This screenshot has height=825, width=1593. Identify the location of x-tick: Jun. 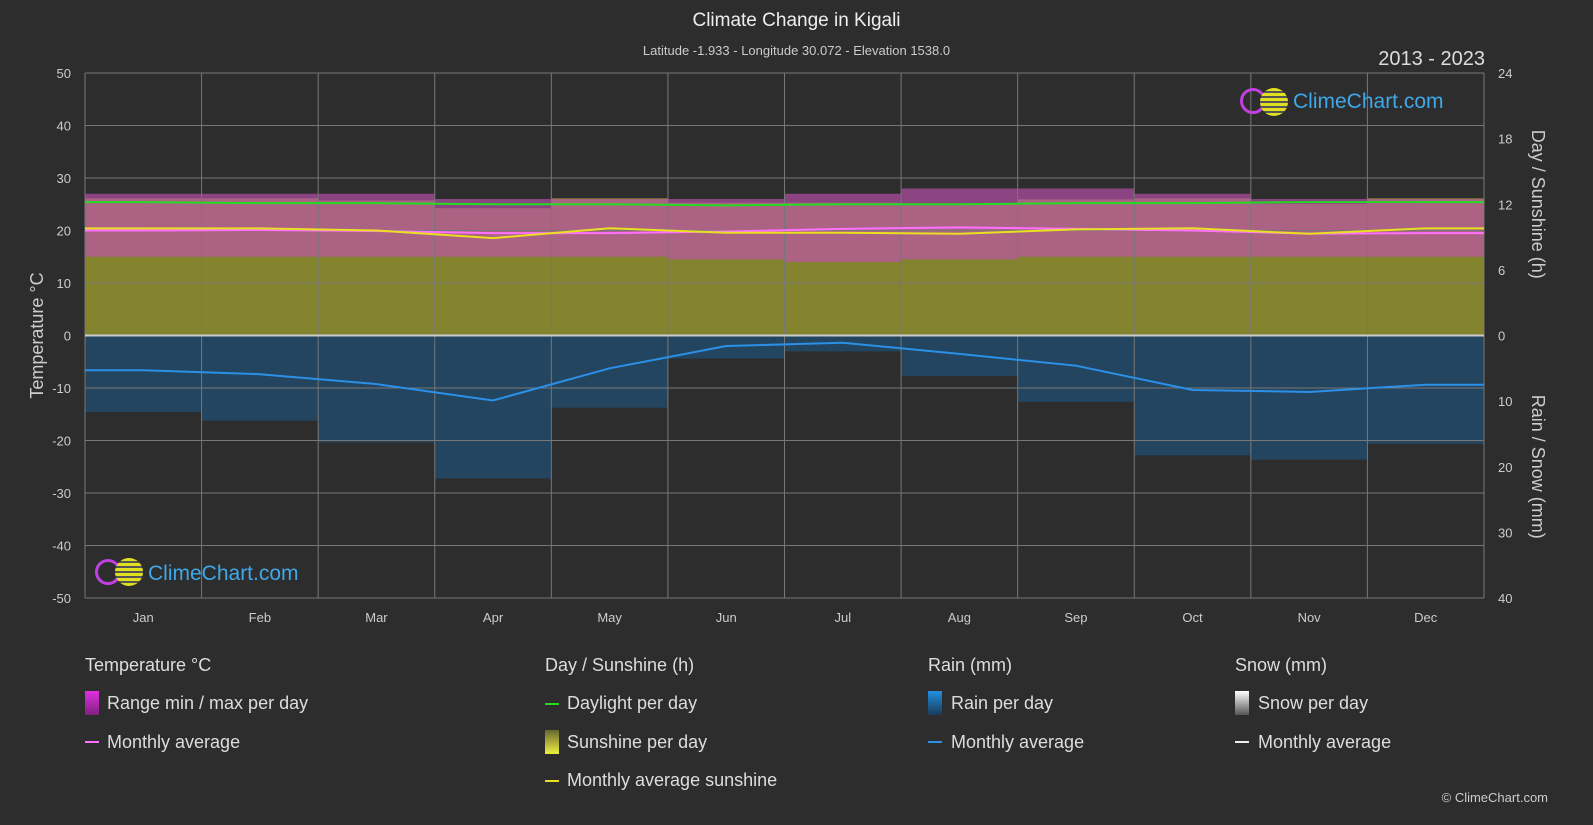
(726, 617).